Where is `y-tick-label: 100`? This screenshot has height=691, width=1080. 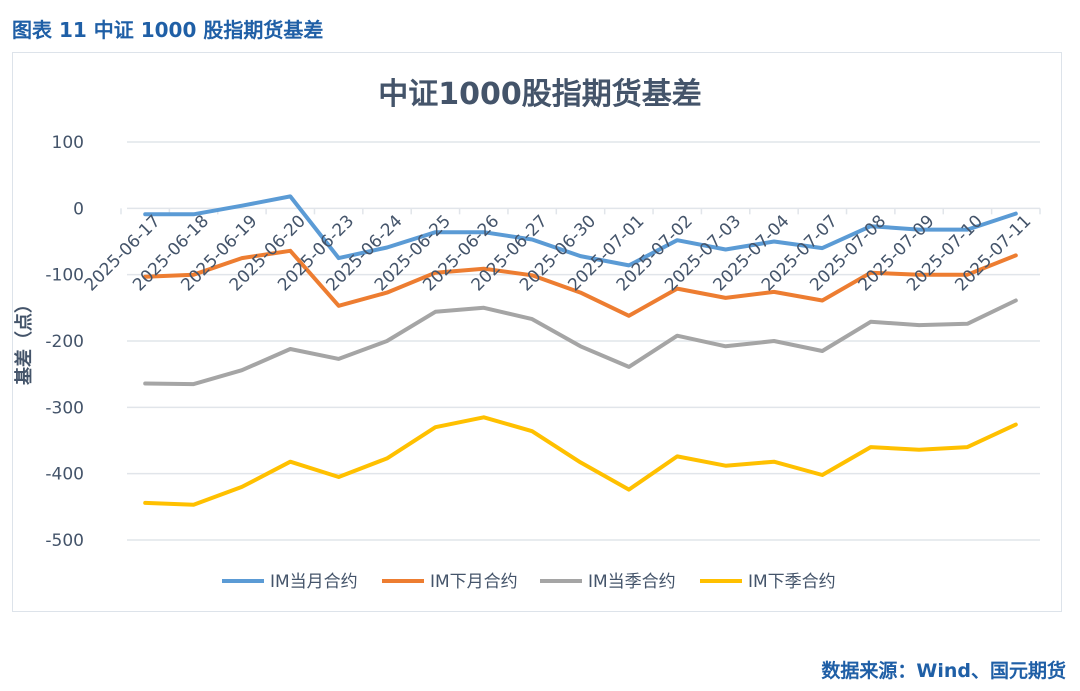 y-tick-label: 100 is located at coordinates (68, 143).